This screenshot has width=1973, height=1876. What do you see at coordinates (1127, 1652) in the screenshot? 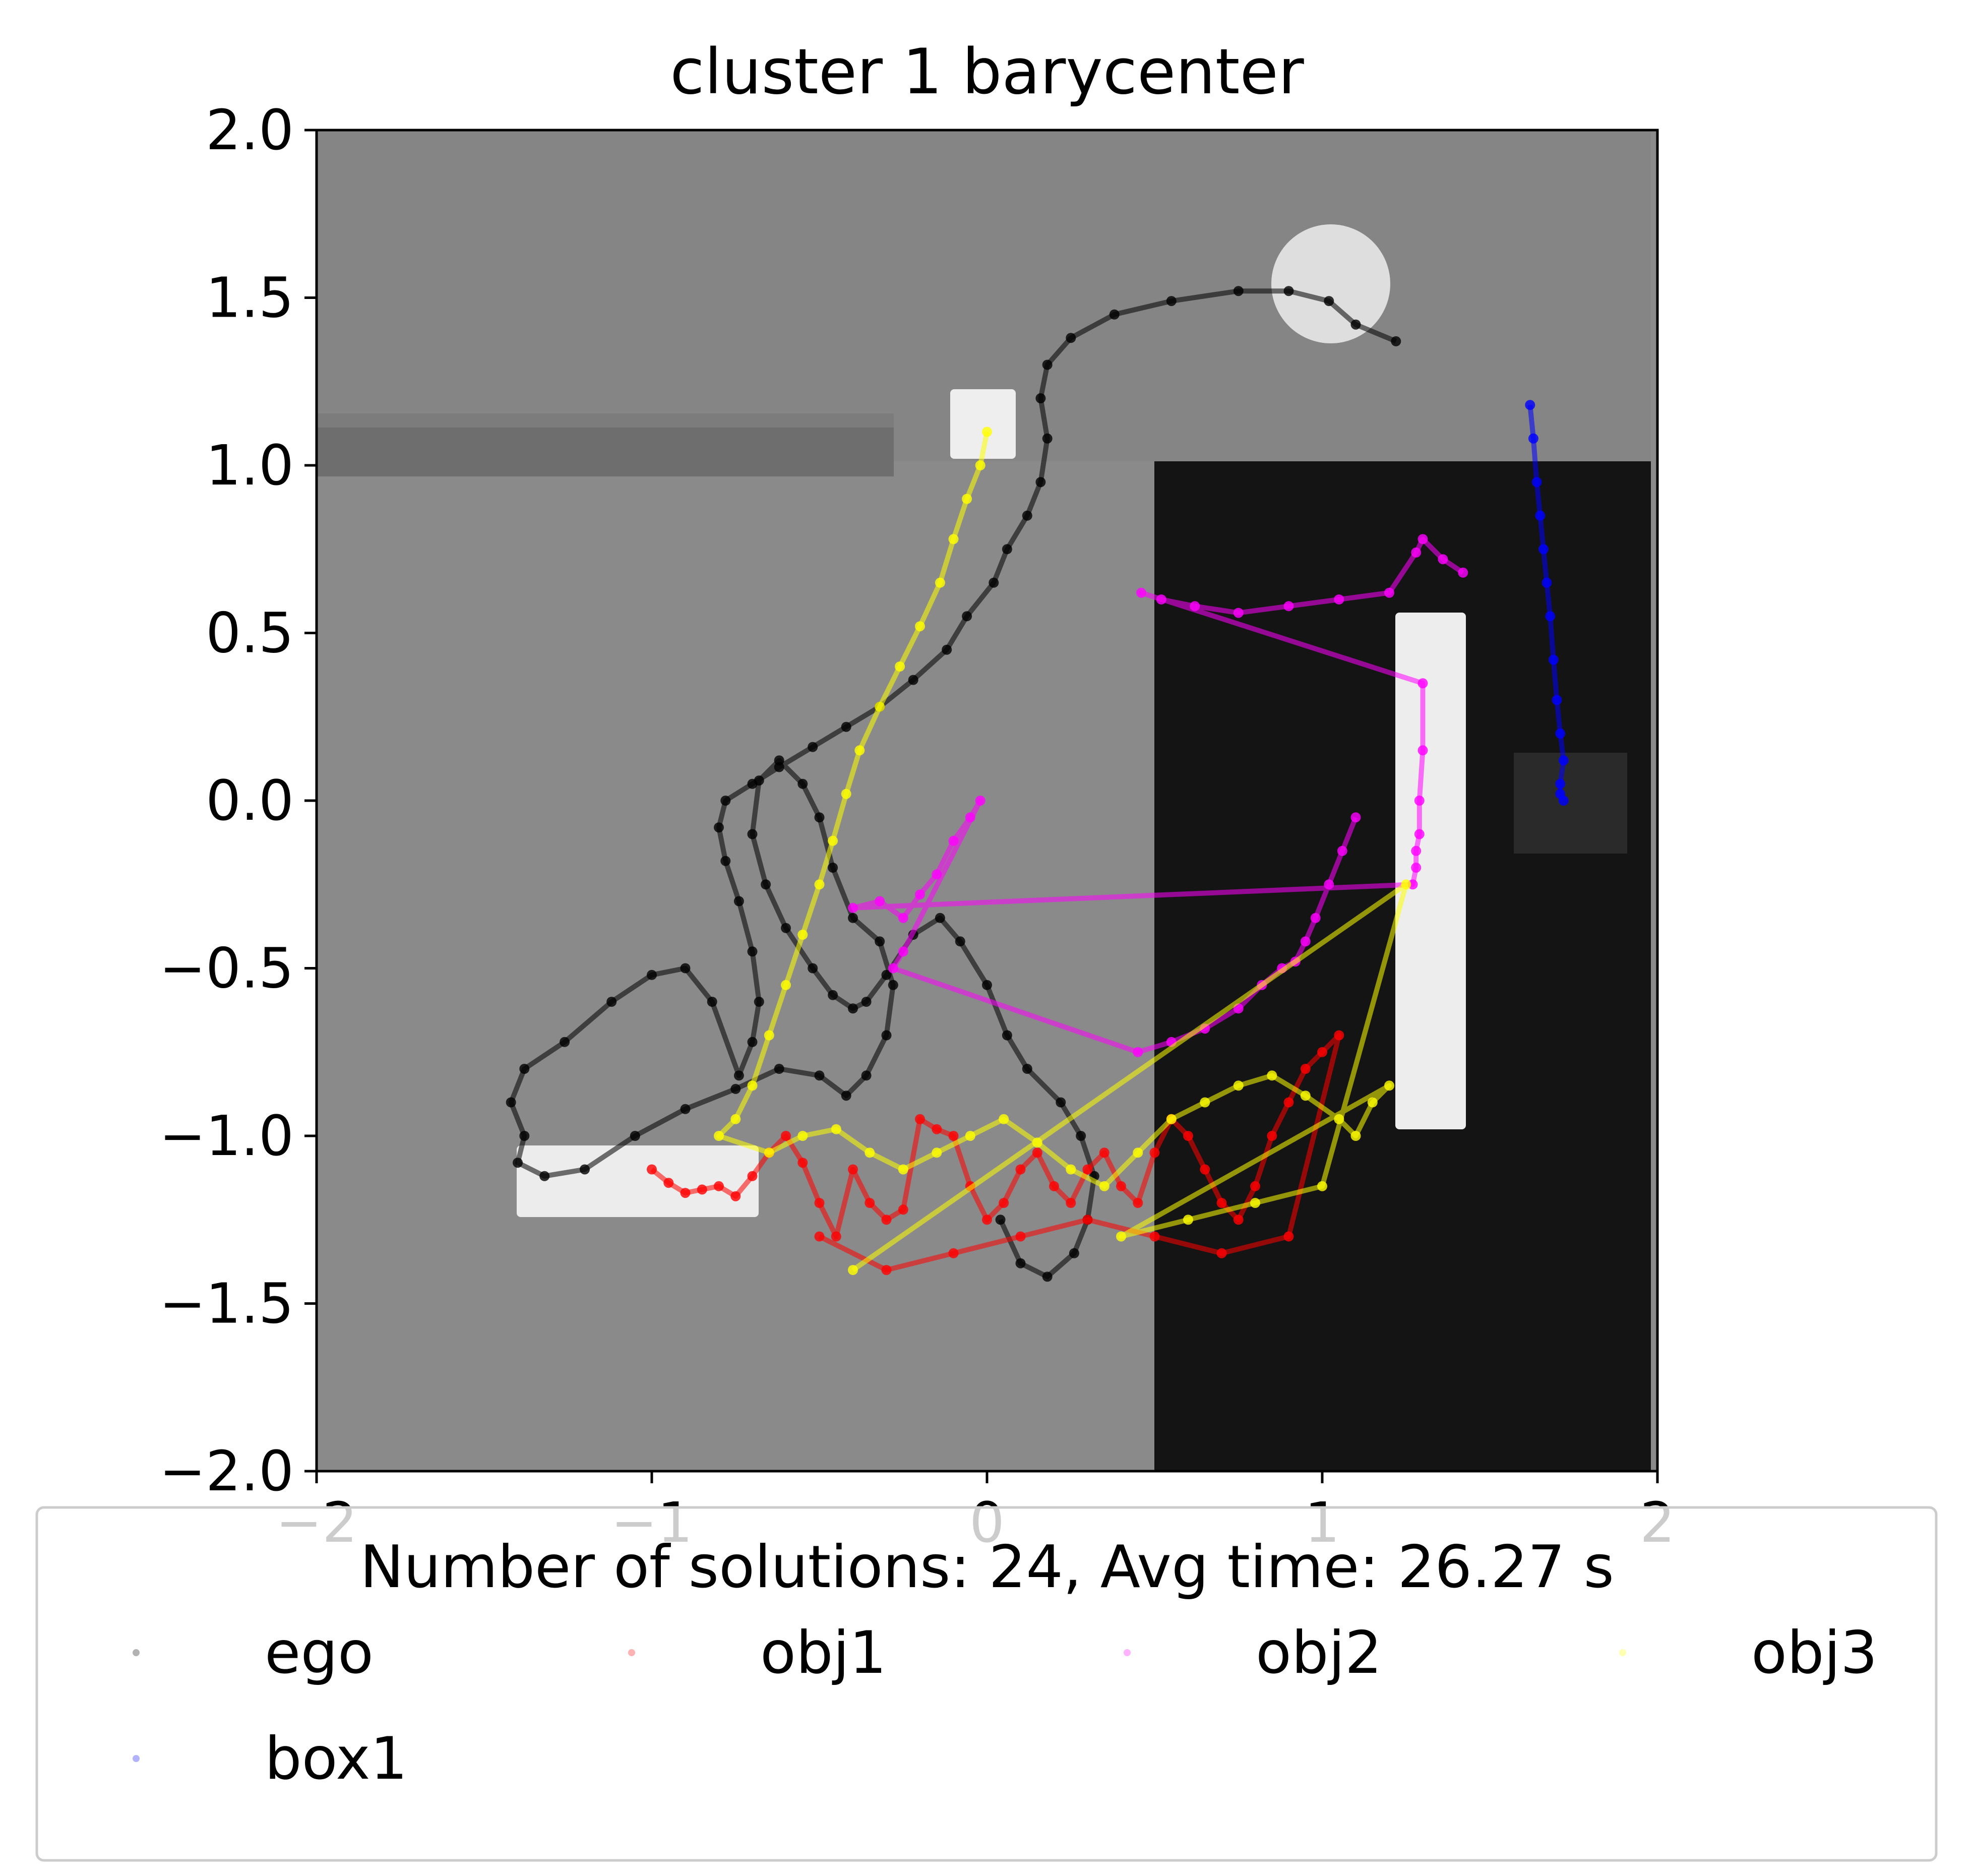
I see `legend-marker-obj2` at bounding box center [1127, 1652].